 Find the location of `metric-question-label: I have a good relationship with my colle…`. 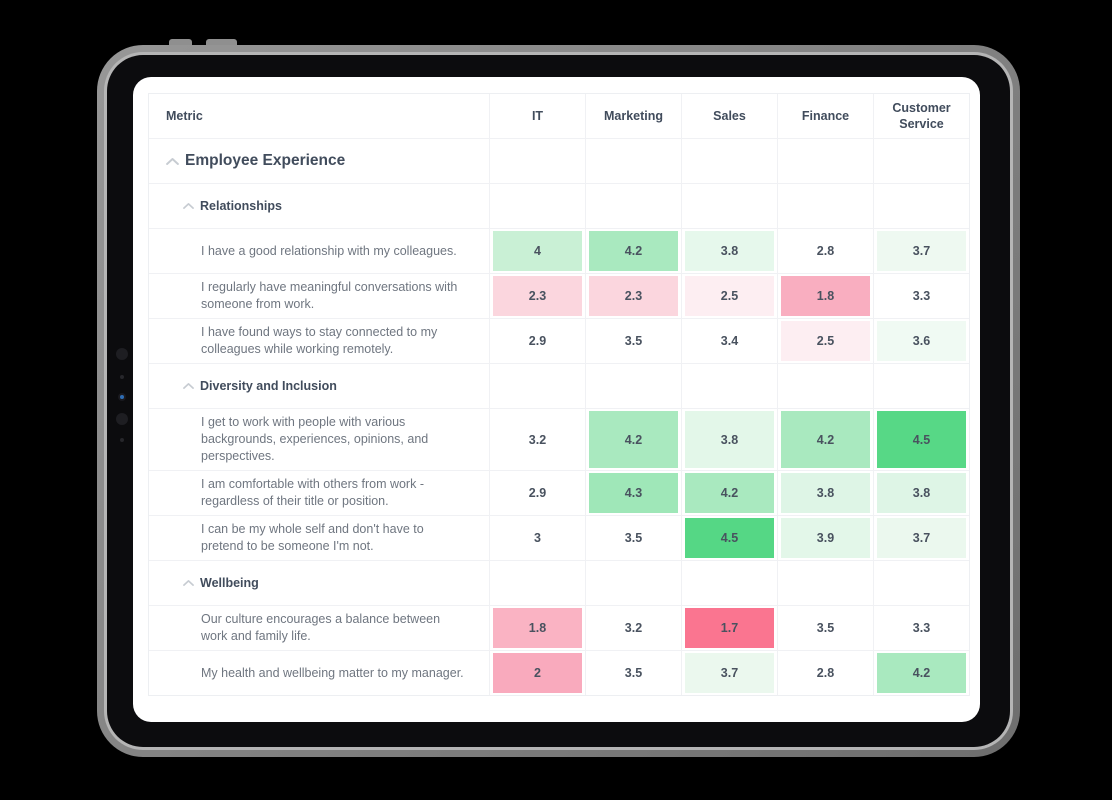

metric-question-label: I have a good relationship with my colle… is located at coordinates (329, 250).